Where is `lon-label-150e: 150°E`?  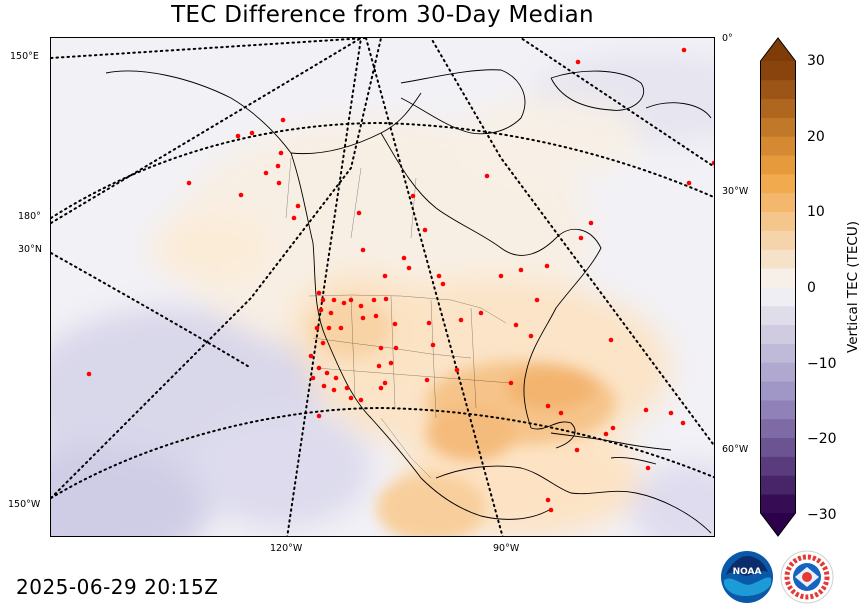 lon-label-150e: 150°E is located at coordinates (24, 56).